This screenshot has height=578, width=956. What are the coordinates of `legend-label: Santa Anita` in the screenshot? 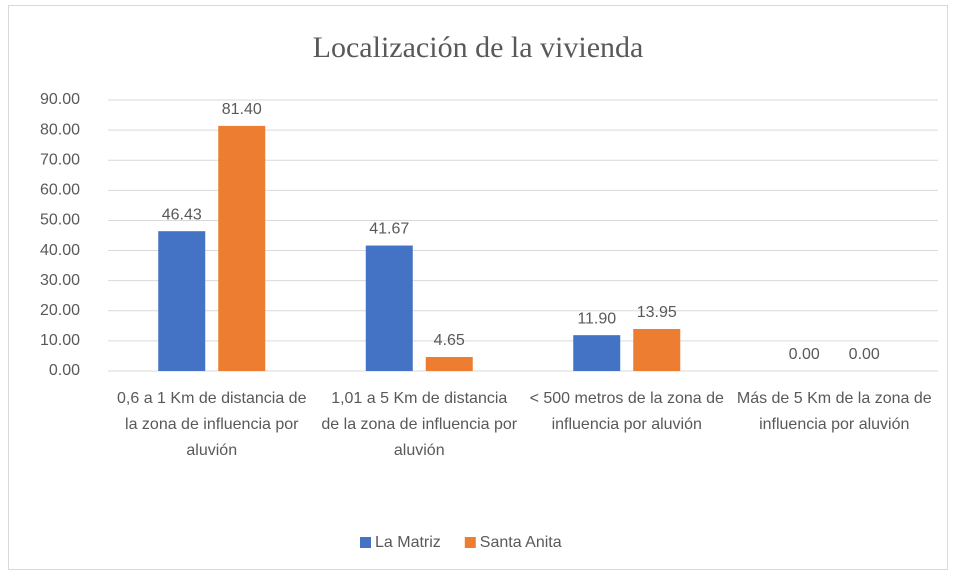 It's located at (521, 542).